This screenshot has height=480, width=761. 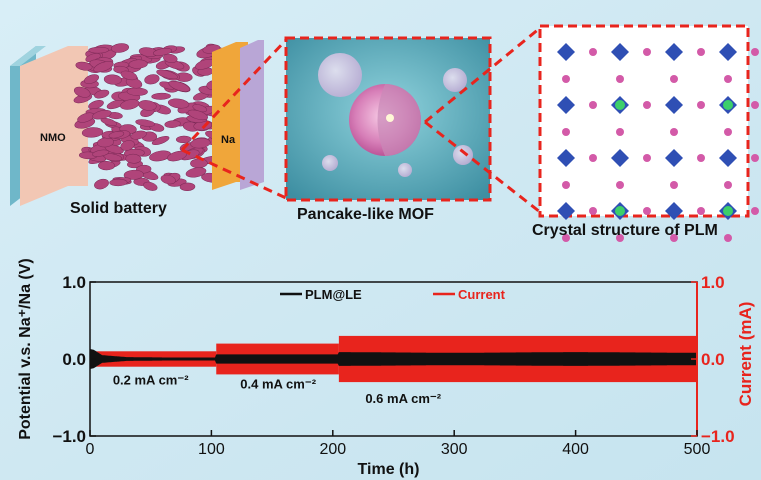 I want to click on y-right-tick-label: 1.0, so click(x=713, y=282).